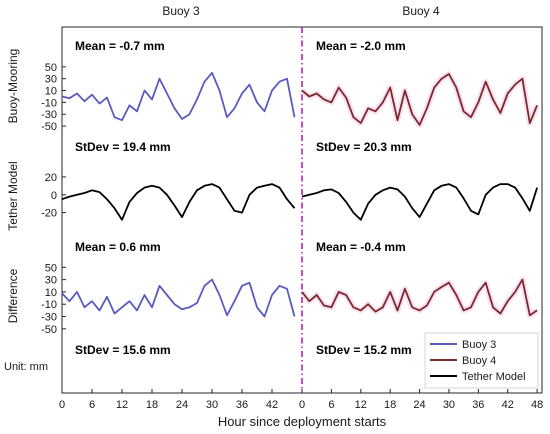  What do you see at coordinates (178, 96) in the screenshot?
I see `series-buoy3-mooring` at bounding box center [178, 96].